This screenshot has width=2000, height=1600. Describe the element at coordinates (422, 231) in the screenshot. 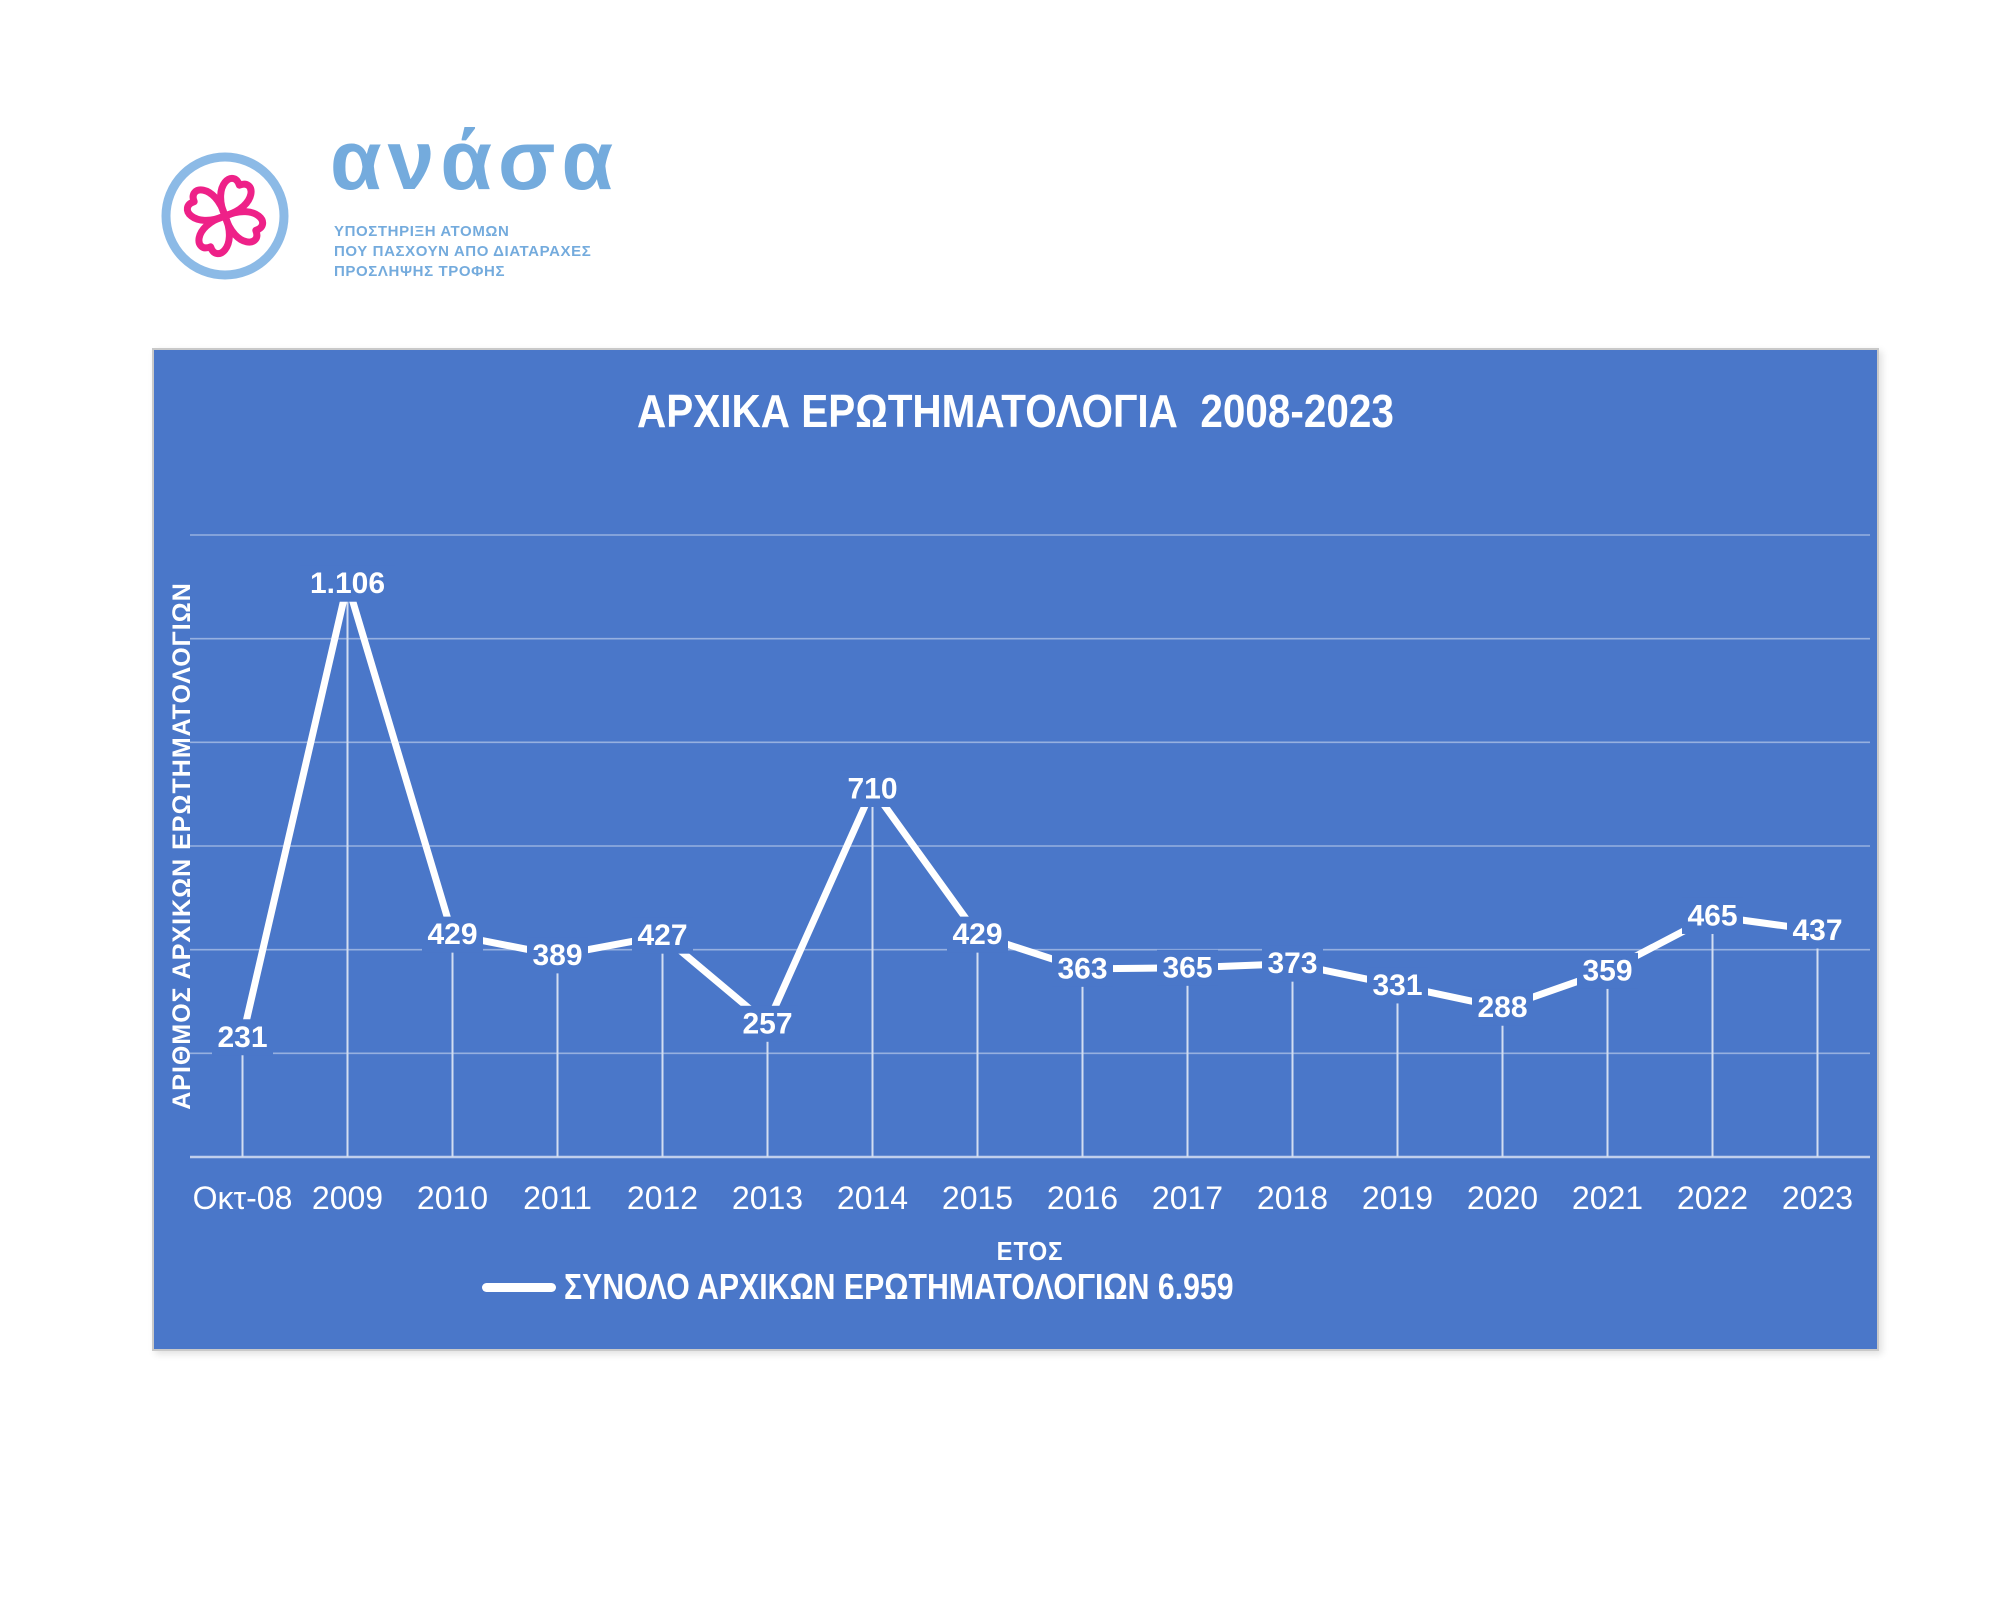

I see `brand-tagline-line-1: ΥΠΟΣΤΗΡΙΞΗ ΑΤΟΜΩΝ` at that location.